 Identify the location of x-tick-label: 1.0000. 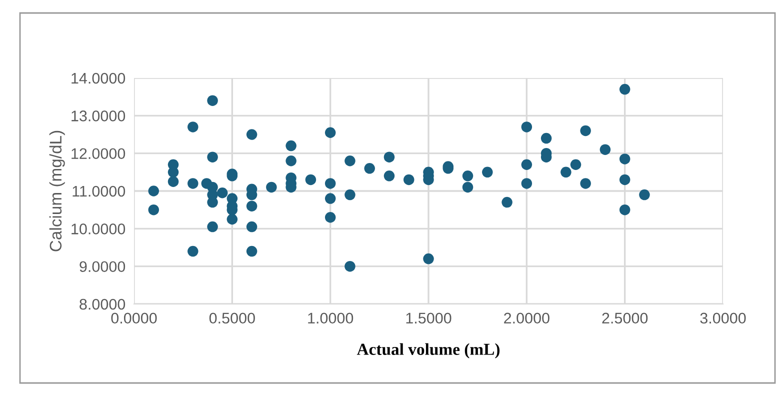
(331, 318).